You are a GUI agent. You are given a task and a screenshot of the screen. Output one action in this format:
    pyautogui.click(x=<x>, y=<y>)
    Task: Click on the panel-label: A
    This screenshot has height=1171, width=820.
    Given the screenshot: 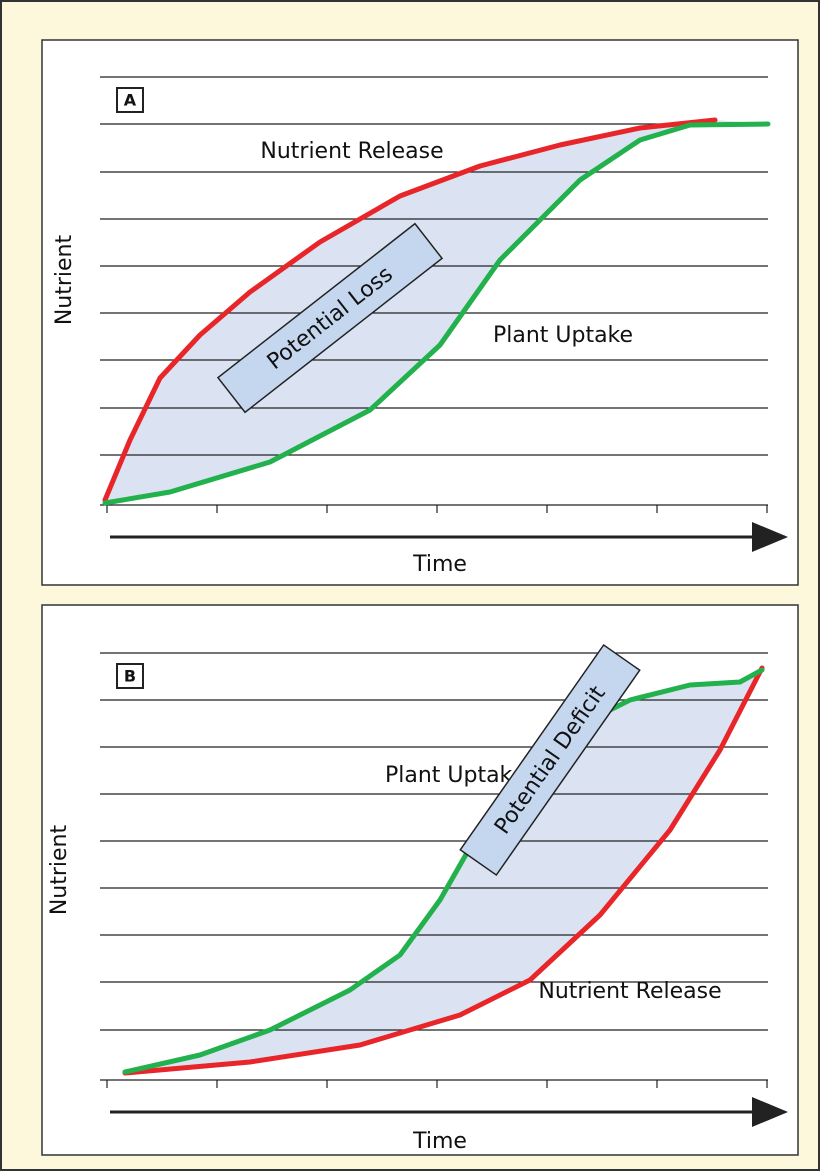 What is the action you would take?
    pyautogui.click(x=130, y=100)
    